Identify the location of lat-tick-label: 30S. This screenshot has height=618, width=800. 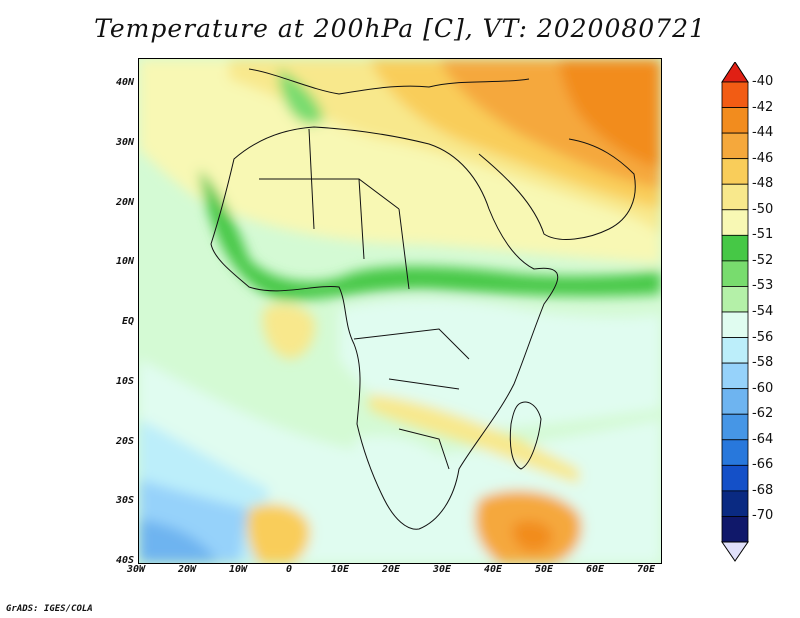
(124, 501).